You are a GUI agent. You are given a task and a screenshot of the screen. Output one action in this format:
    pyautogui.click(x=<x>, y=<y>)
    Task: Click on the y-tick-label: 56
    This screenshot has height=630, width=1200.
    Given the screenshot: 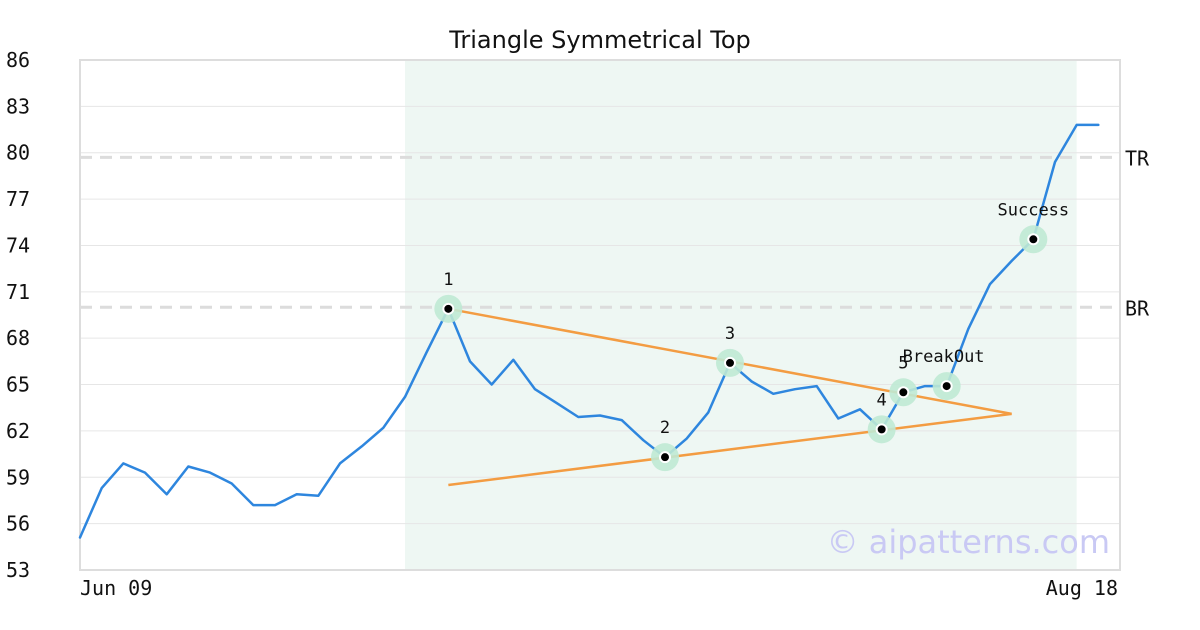 What is the action you would take?
    pyautogui.click(x=18, y=524)
    